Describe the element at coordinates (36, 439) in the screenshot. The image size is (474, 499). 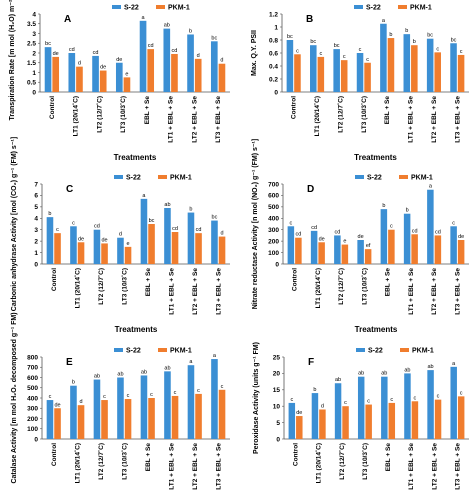
I see `y-tick-label: 0` at that location.